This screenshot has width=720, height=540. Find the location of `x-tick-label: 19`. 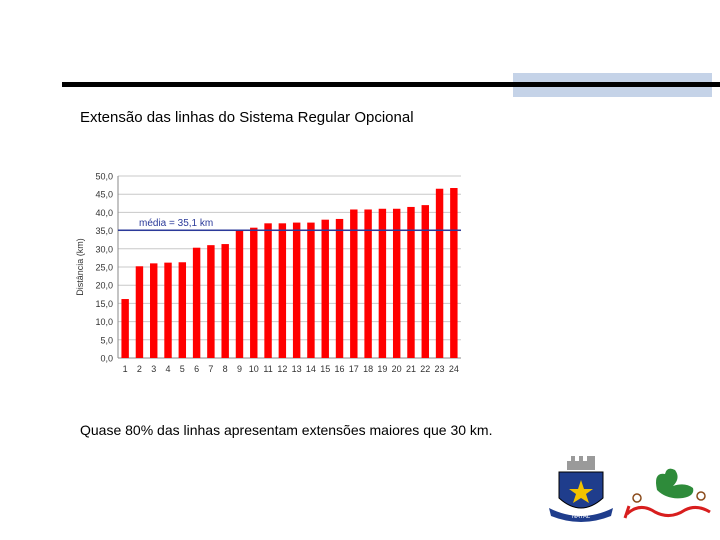

x-tick-label: 19 is located at coordinates (382, 369).